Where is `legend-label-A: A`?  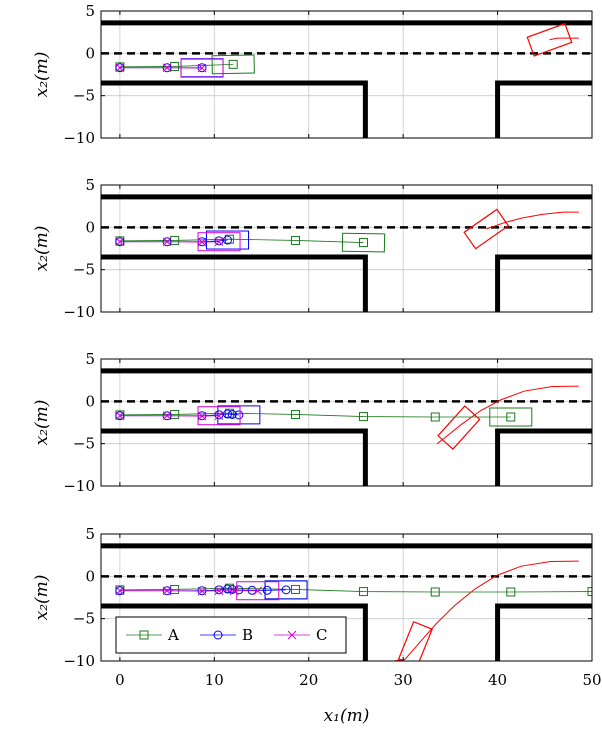
legend-label-A: A is located at coordinates (173, 635).